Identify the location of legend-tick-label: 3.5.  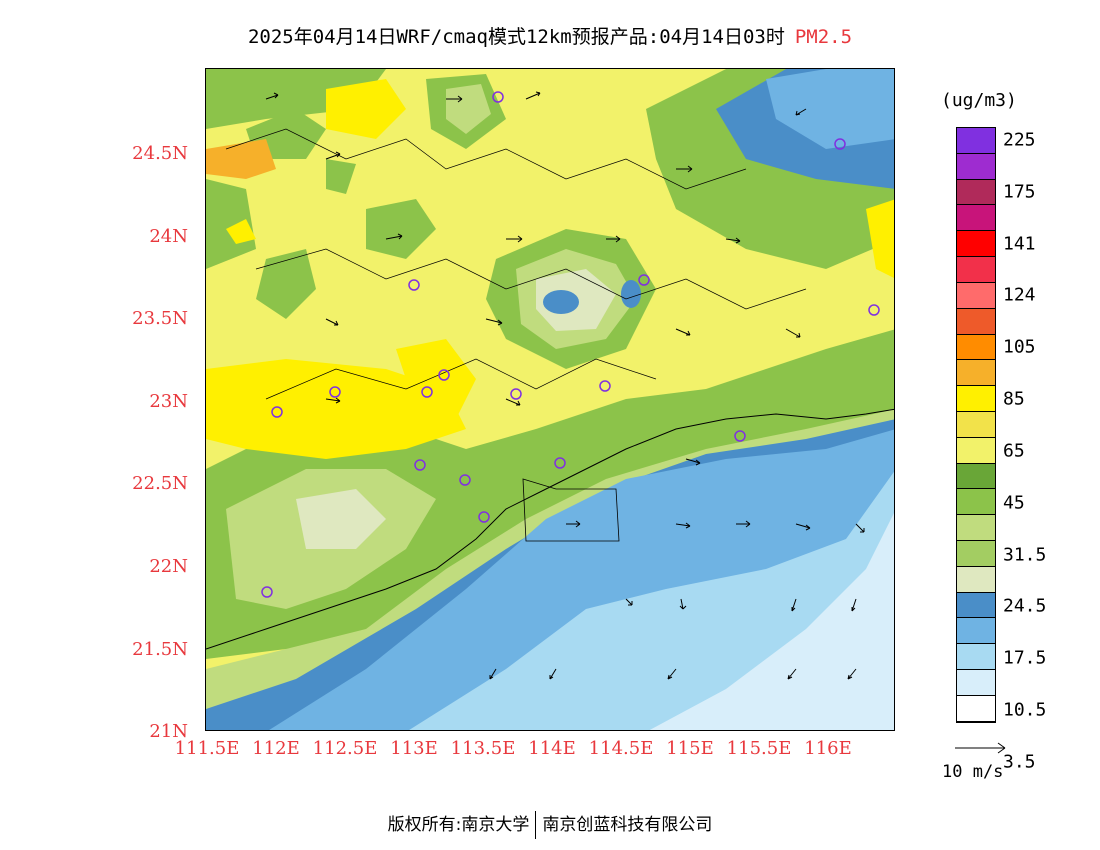
(1019, 762).